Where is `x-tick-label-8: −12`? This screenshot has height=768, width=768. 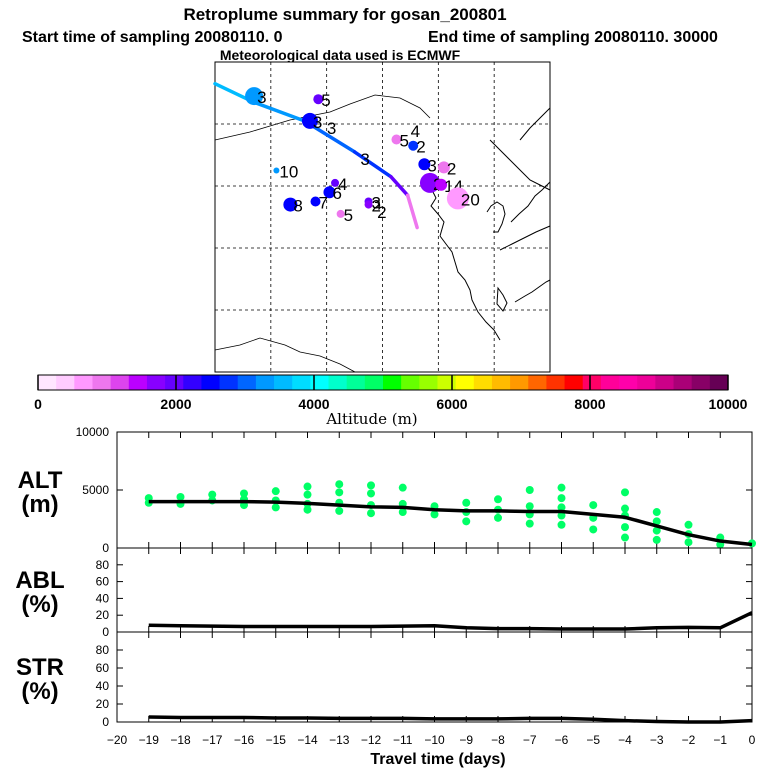 x-tick-label-8: −12 is located at coordinates (371, 740).